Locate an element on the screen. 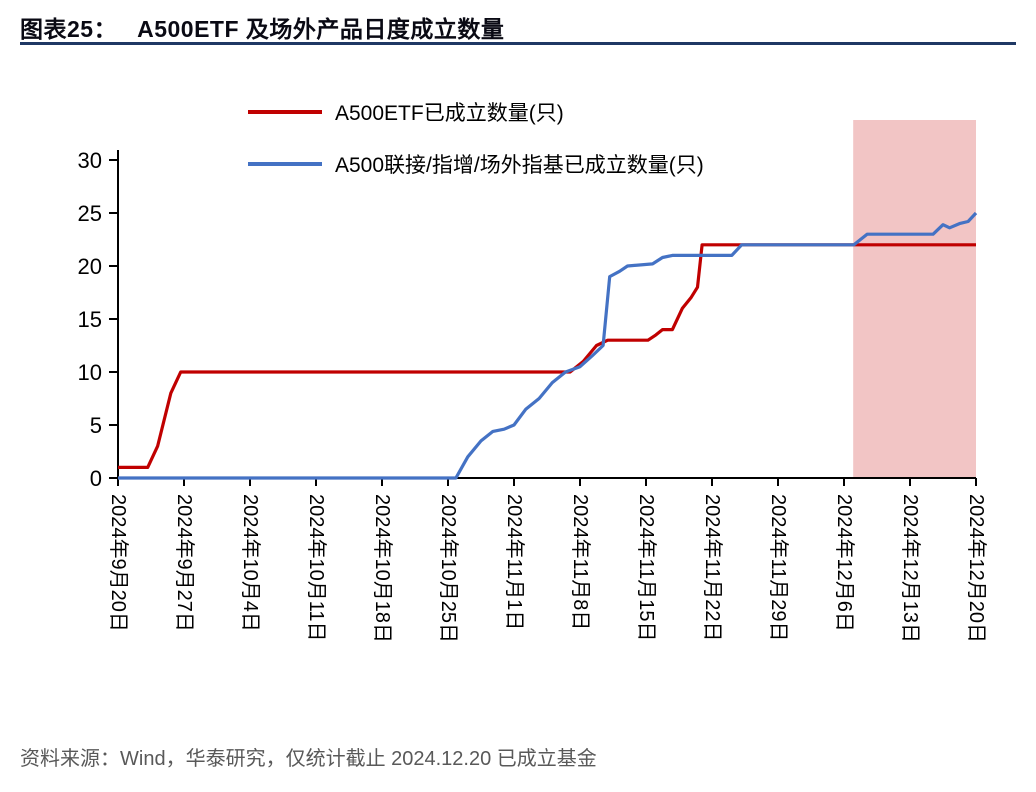  title-rule is located at coordinates (518, 43).